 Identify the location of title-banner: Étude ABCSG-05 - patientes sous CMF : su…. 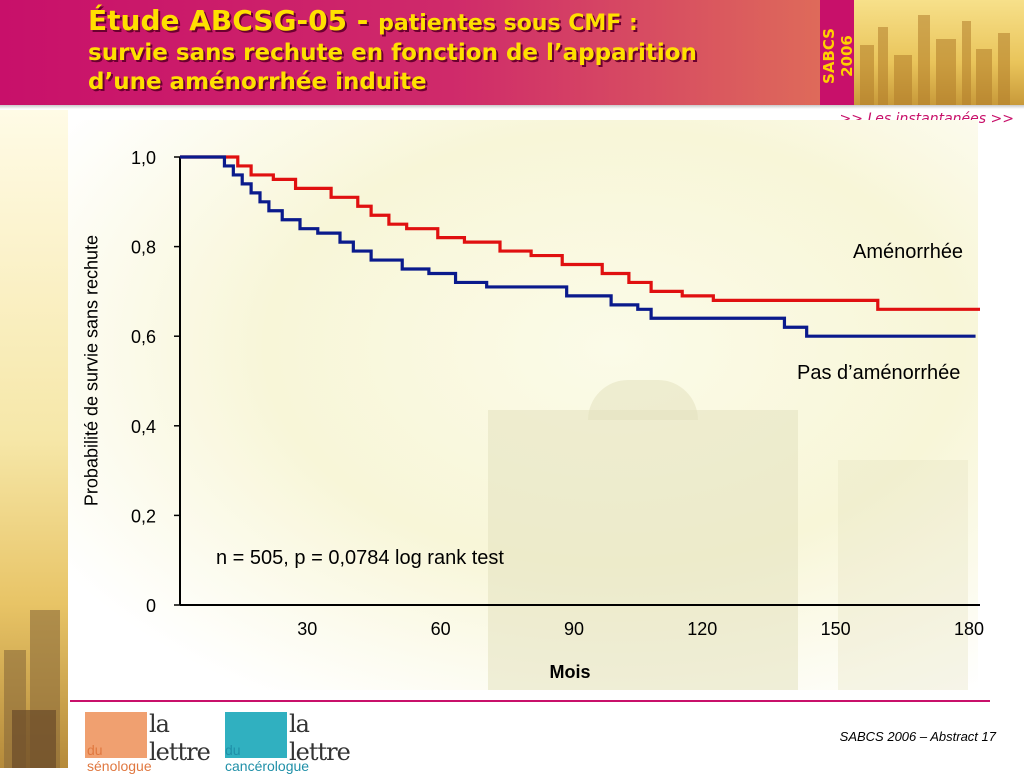
(410, 52).